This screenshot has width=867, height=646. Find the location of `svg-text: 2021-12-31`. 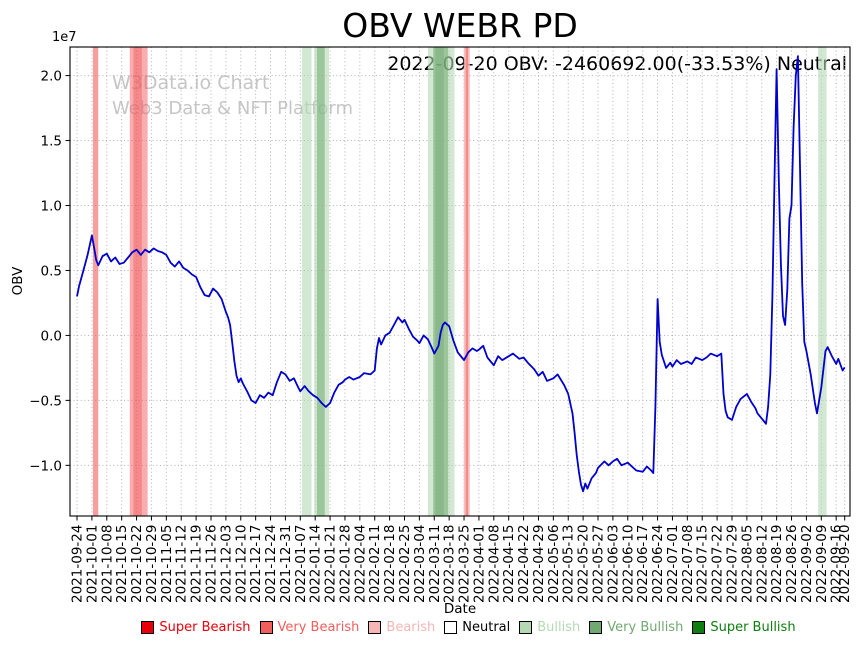

svg-text: 2021-12-31 is located at coordinates (286, 564).